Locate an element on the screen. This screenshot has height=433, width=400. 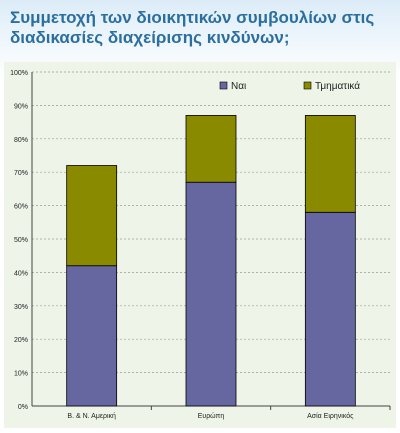
y-tick-label: 30% is located at coordinates (21, 307).